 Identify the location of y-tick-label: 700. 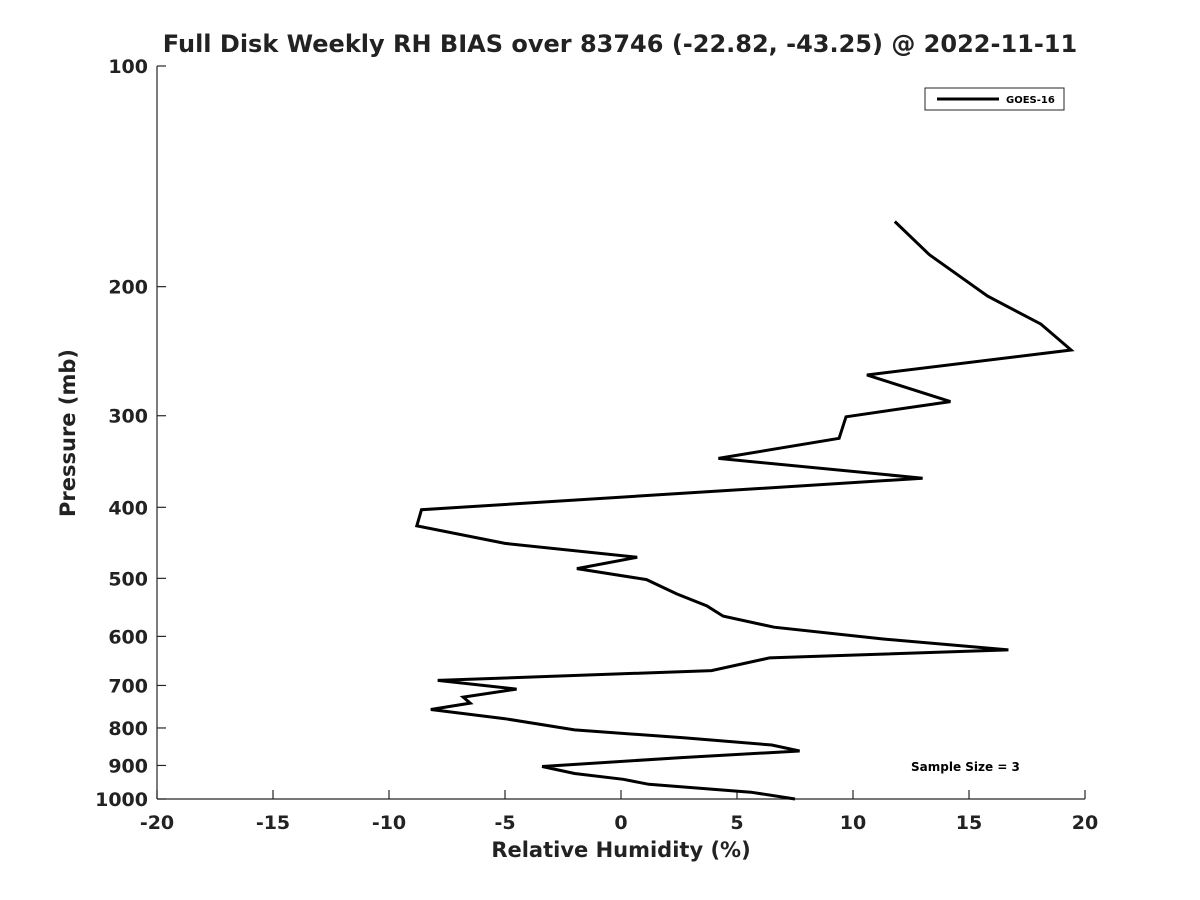
(128, 686).